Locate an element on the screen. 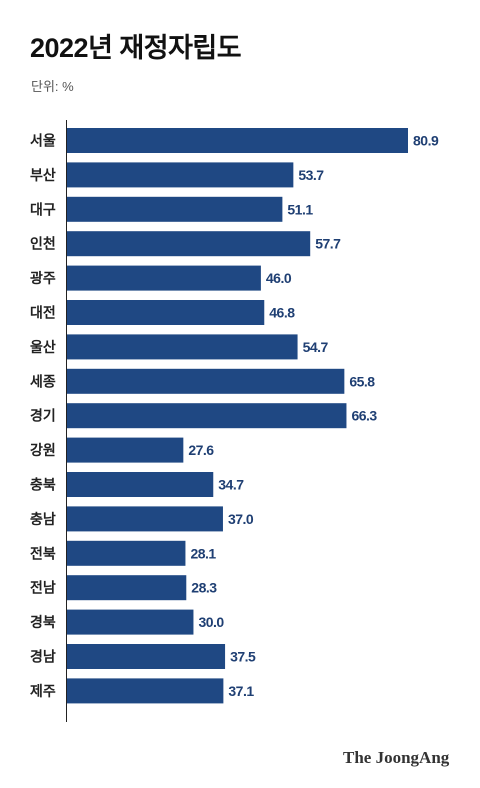  value-label-3: 57.7 is located at coordinates (328, 244).